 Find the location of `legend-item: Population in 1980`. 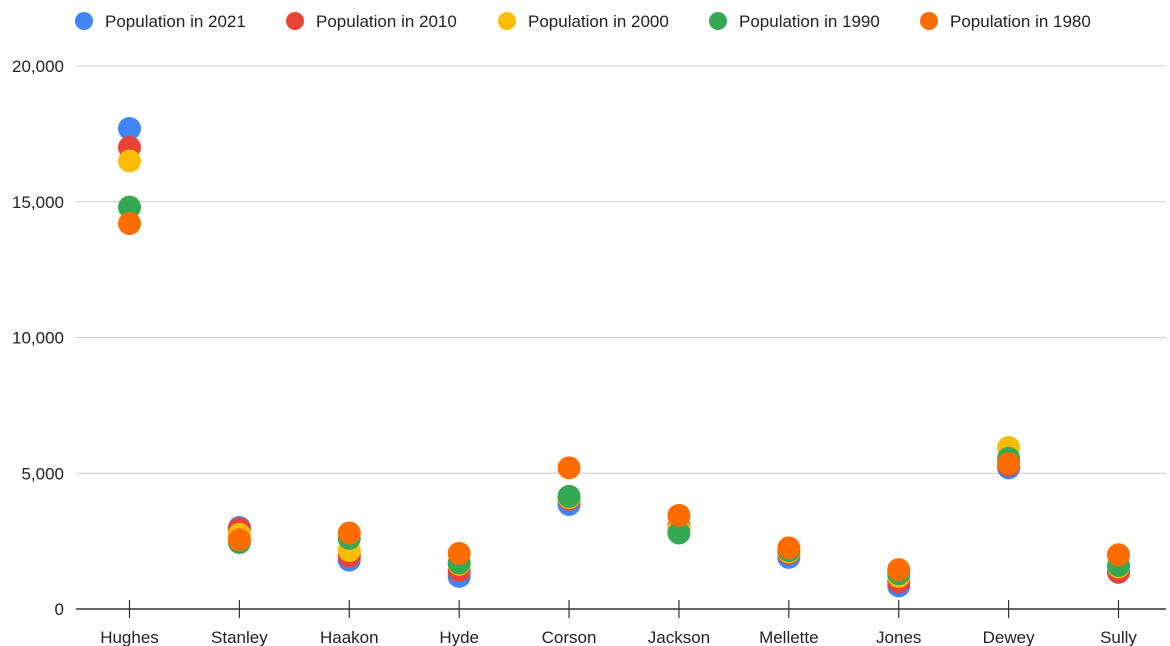

legend-item: Population in 1980 is located at coordinates (1005, 21).